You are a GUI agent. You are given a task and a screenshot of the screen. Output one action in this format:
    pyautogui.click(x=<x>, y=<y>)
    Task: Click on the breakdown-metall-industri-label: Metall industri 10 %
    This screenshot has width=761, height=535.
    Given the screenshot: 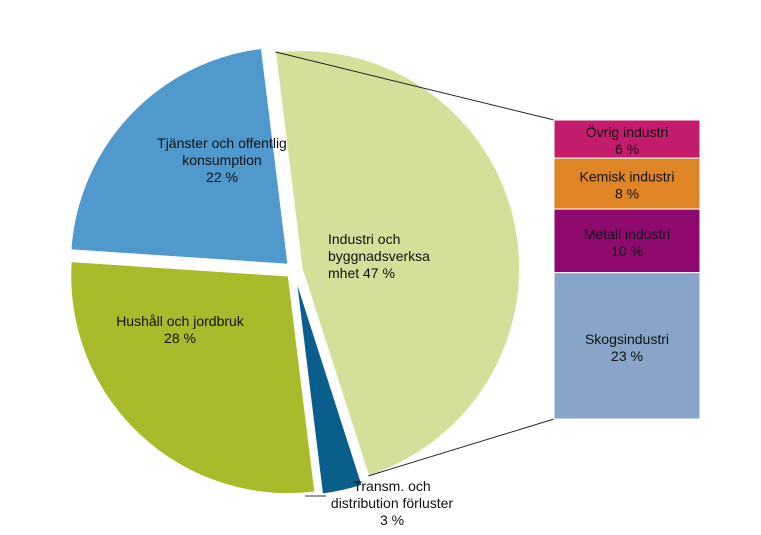 What is the action you would take?
    pyautogui.click(x=627, y=242)
    